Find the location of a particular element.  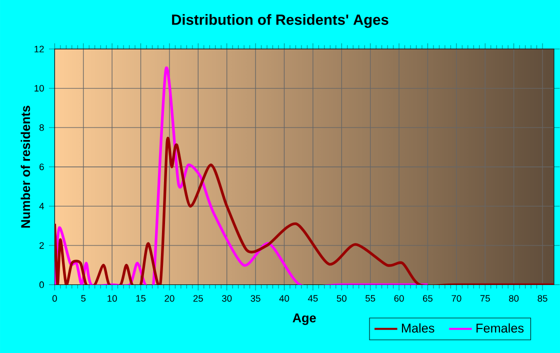

x-axis-title: Age is located at coordinates (304, 319).